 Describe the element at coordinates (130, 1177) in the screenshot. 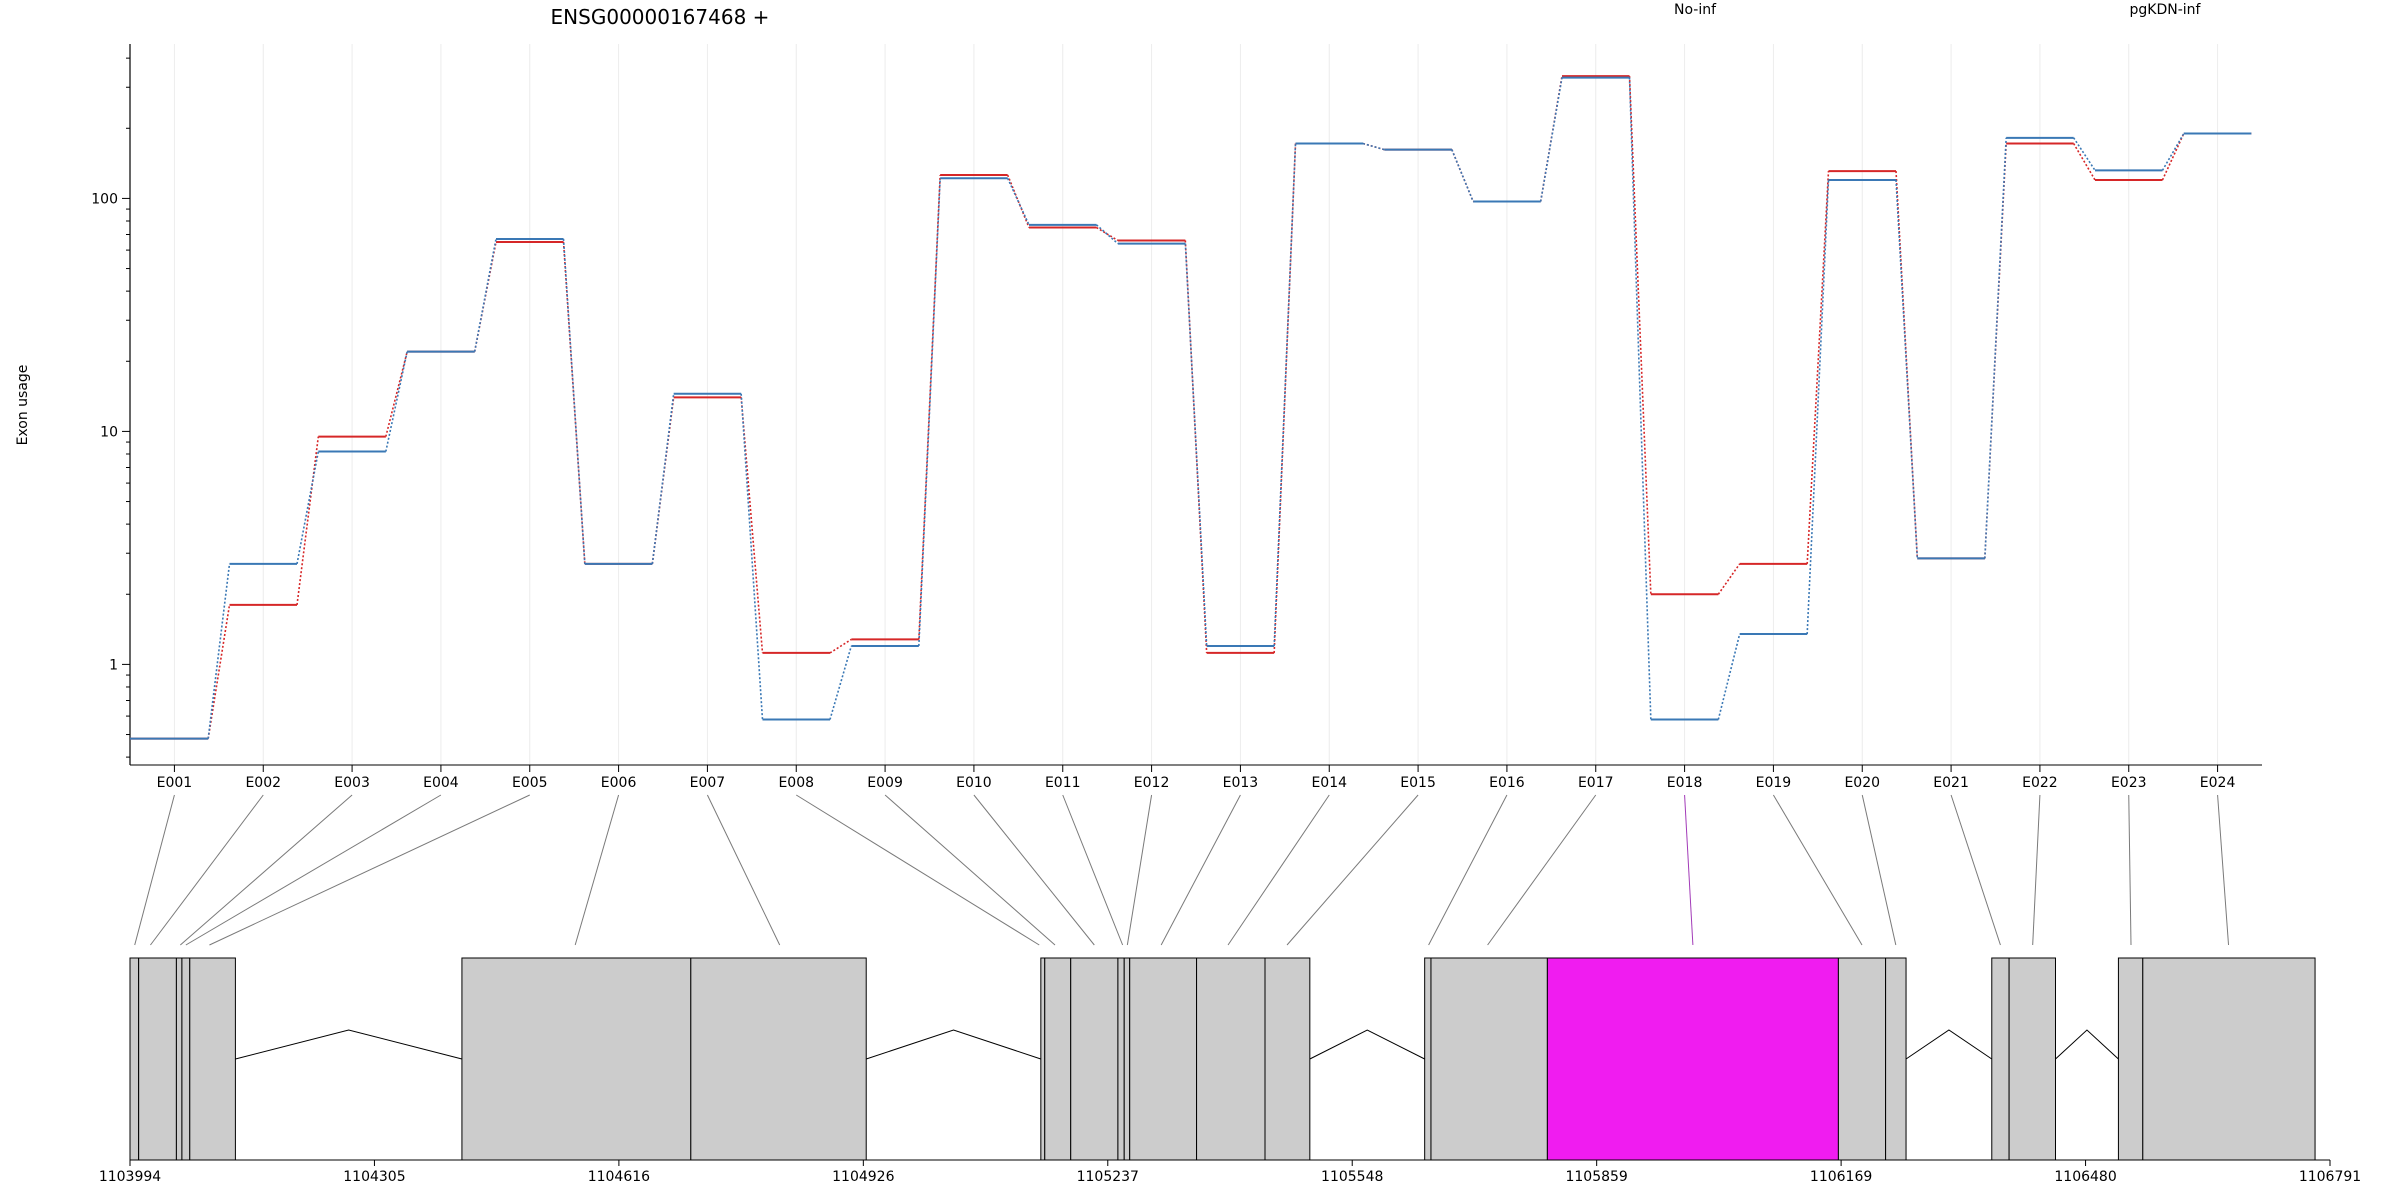

I see `genomic-tick-label-1103994: 1103994` at that location.